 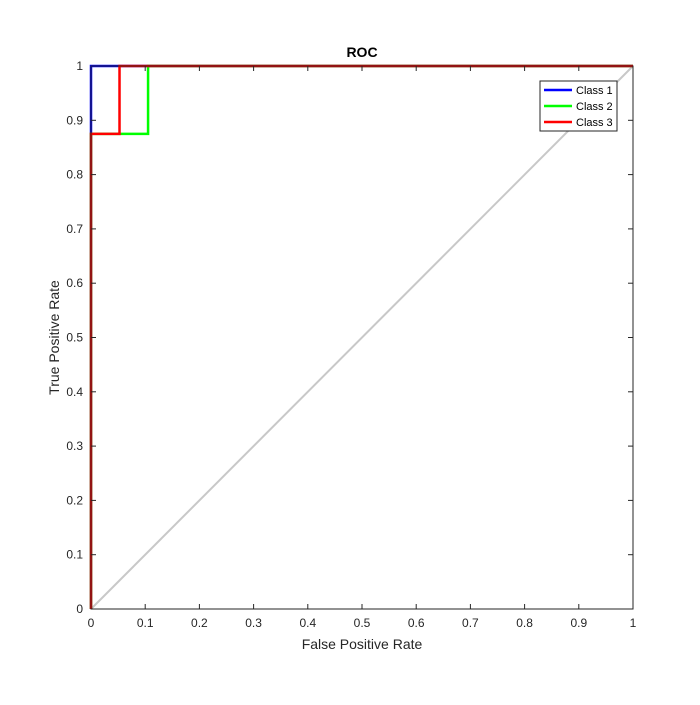 I want to click on legend: Class 1 Class 2 Class 3, so click(x=578, y=106).